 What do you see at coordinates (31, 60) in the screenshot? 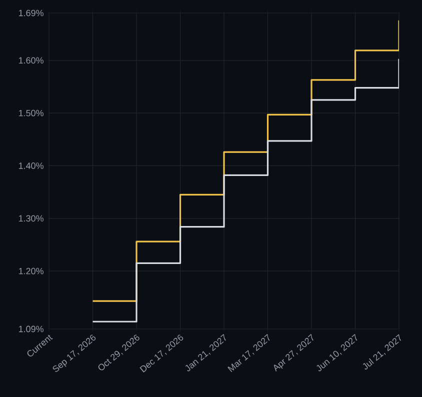
I see `y-tick-label: 1.60%` at bounding box center [31, 60].